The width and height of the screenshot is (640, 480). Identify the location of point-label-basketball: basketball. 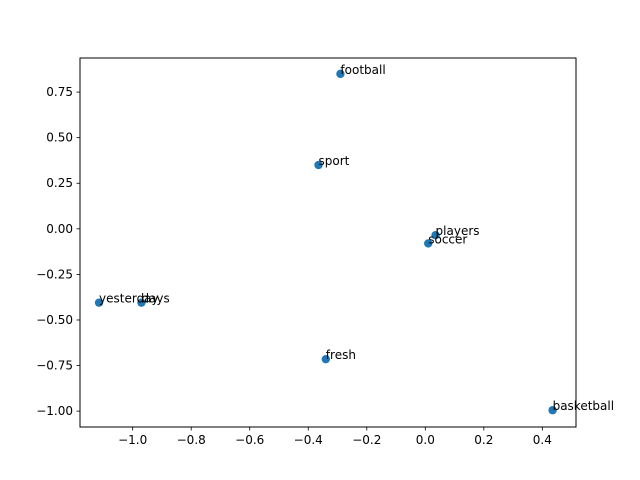
(583, 406).